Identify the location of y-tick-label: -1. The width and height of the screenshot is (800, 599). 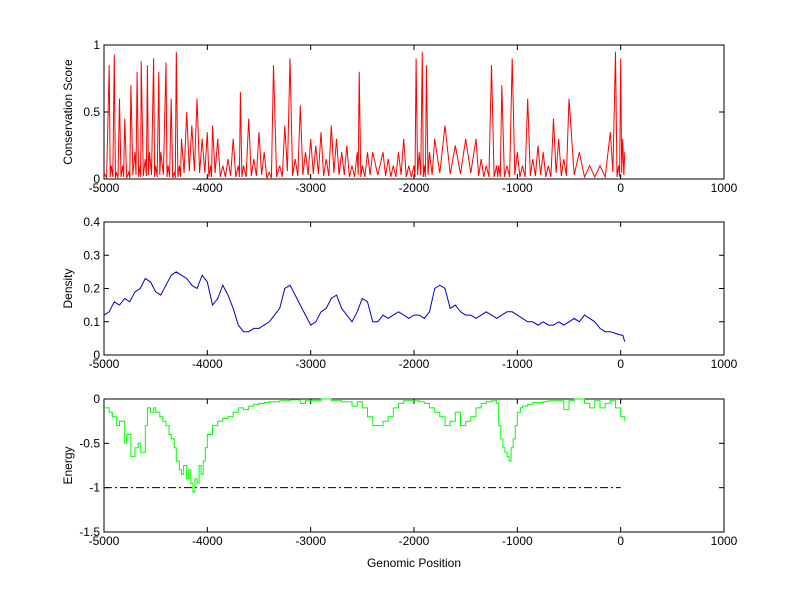
(94, 488).